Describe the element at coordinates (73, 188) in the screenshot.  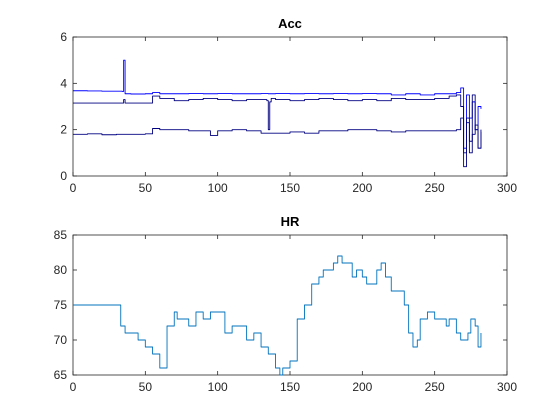
I see `acc-x-tick-label: 0` at that location.